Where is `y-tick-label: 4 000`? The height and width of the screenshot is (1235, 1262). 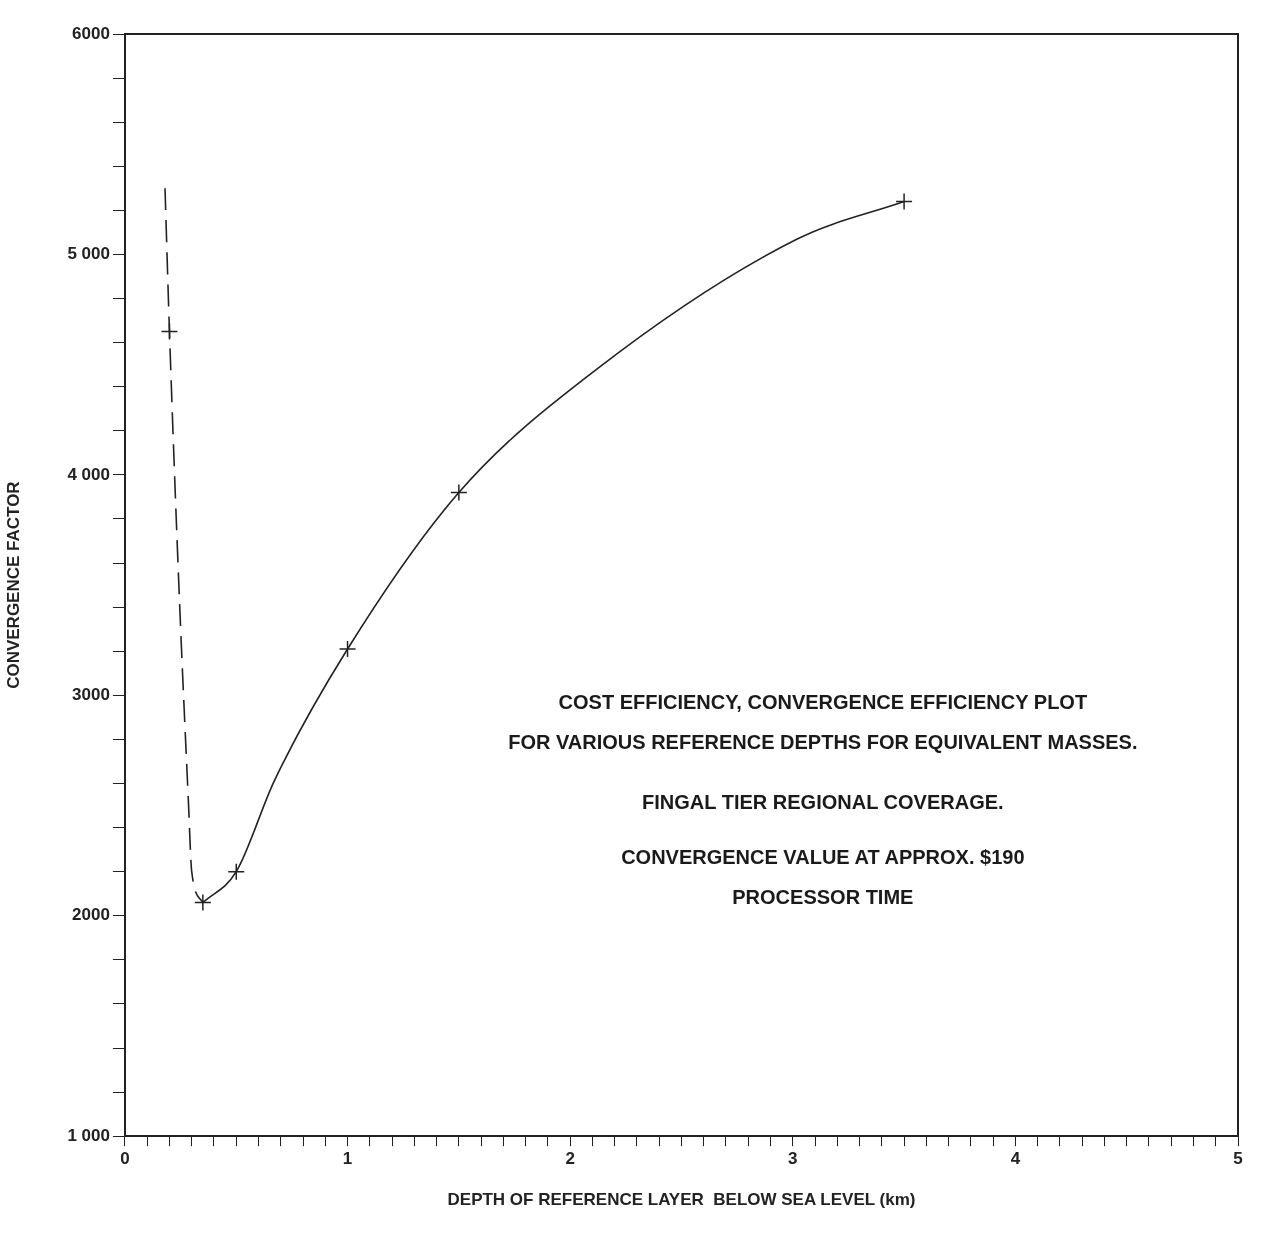
y-tick-label: 4 000 is located at coordinates (88, 474).